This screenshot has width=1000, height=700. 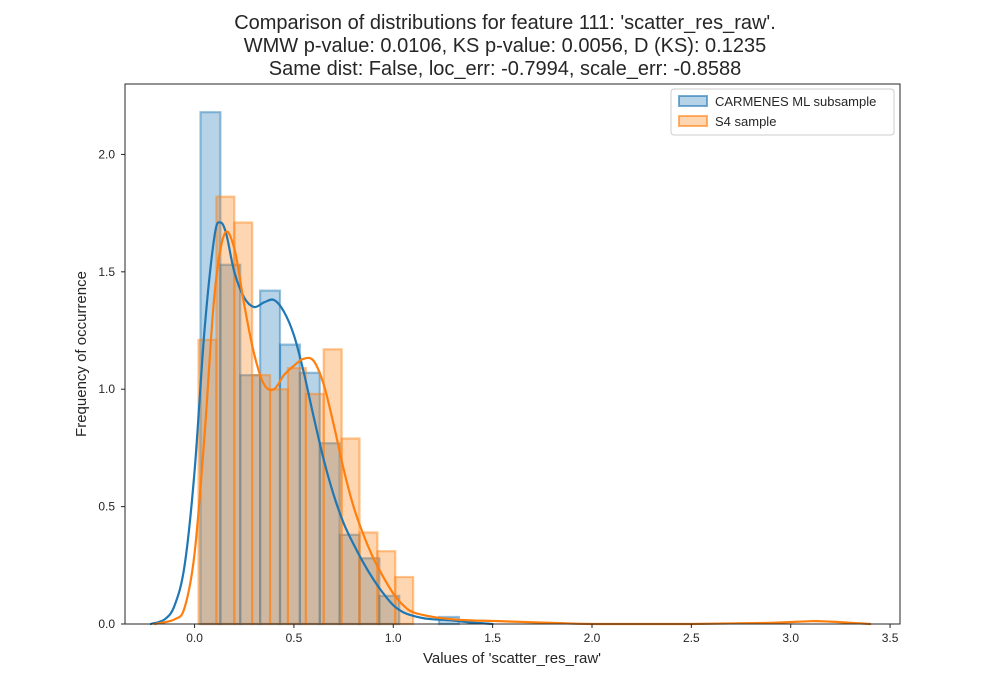 What do you see at coordinates (592, 638) in the screenshot?
I see `x-tick-label-4: 2.0` at bounding box center [592, 638].